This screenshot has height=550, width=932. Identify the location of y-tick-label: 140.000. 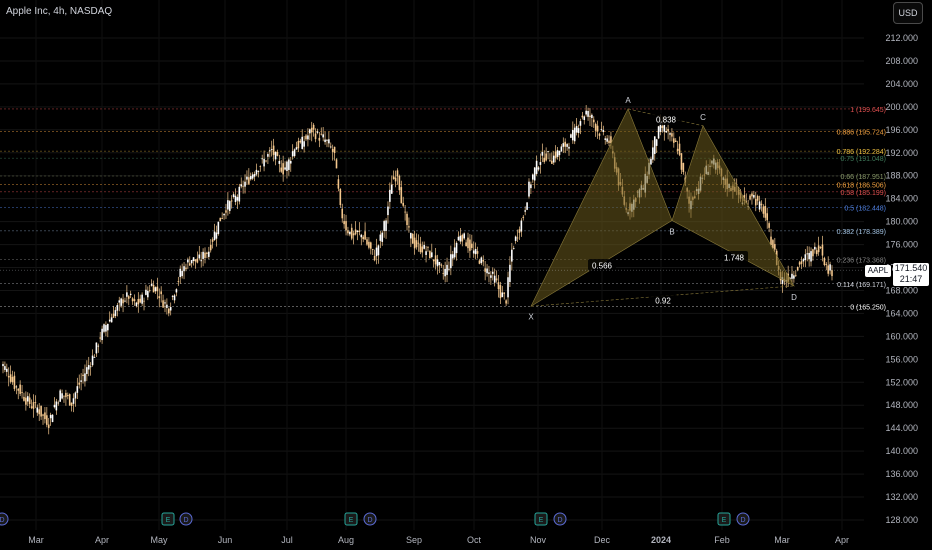
(901, 451).